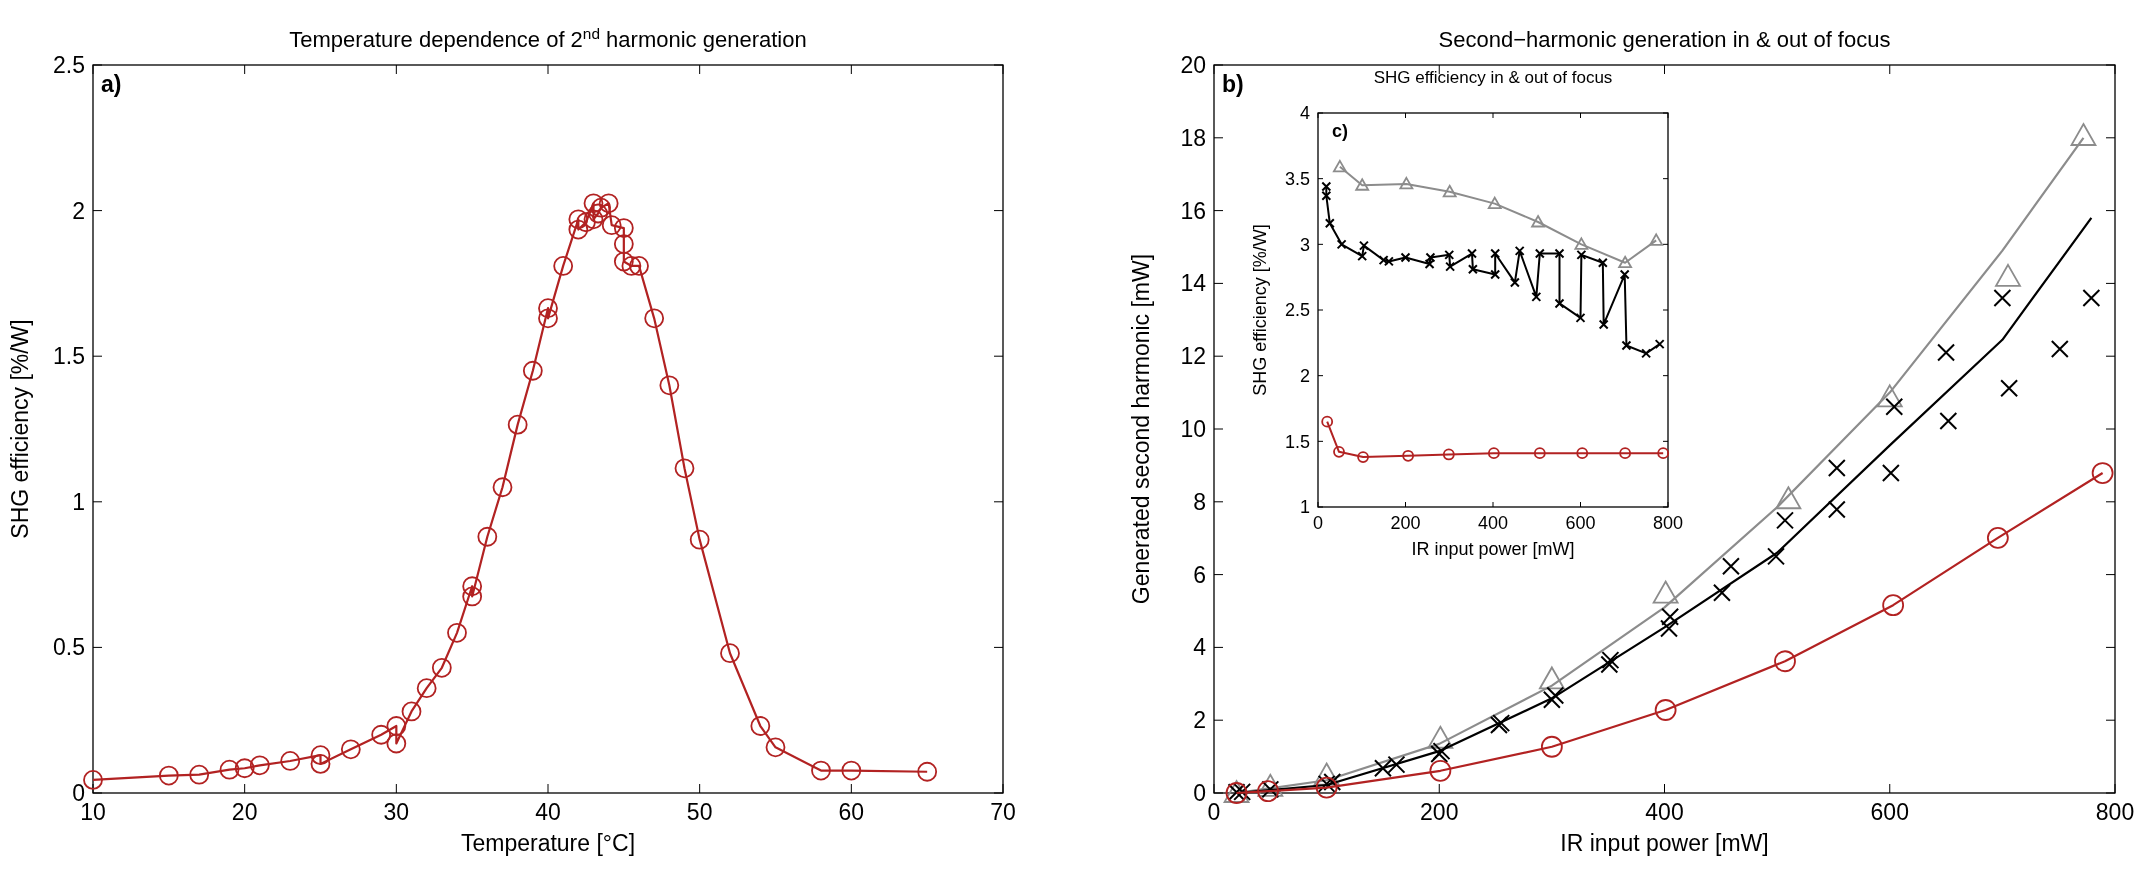  Describe the element at coordinates (1304, 244) in the screenshot. I see `y-tick-label: 3` at that location.